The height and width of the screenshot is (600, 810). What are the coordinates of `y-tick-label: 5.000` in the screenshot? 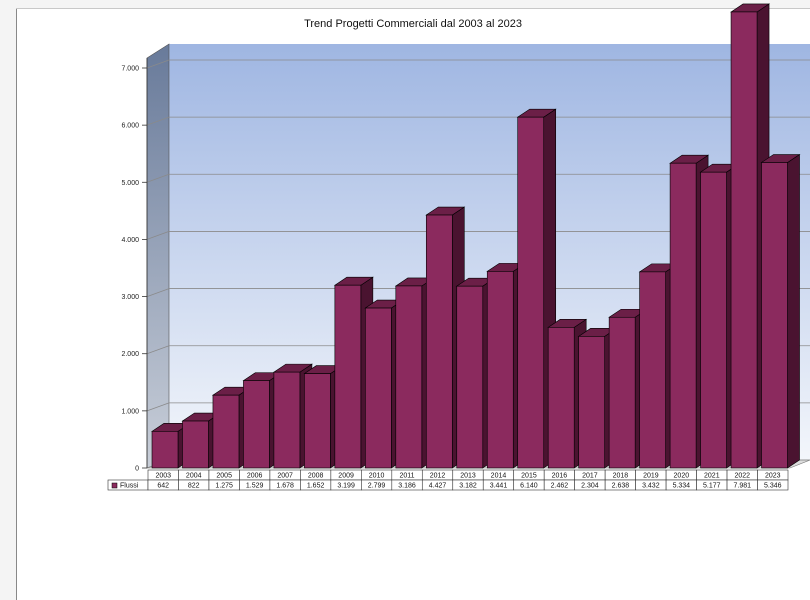 It's located at (130, 183).